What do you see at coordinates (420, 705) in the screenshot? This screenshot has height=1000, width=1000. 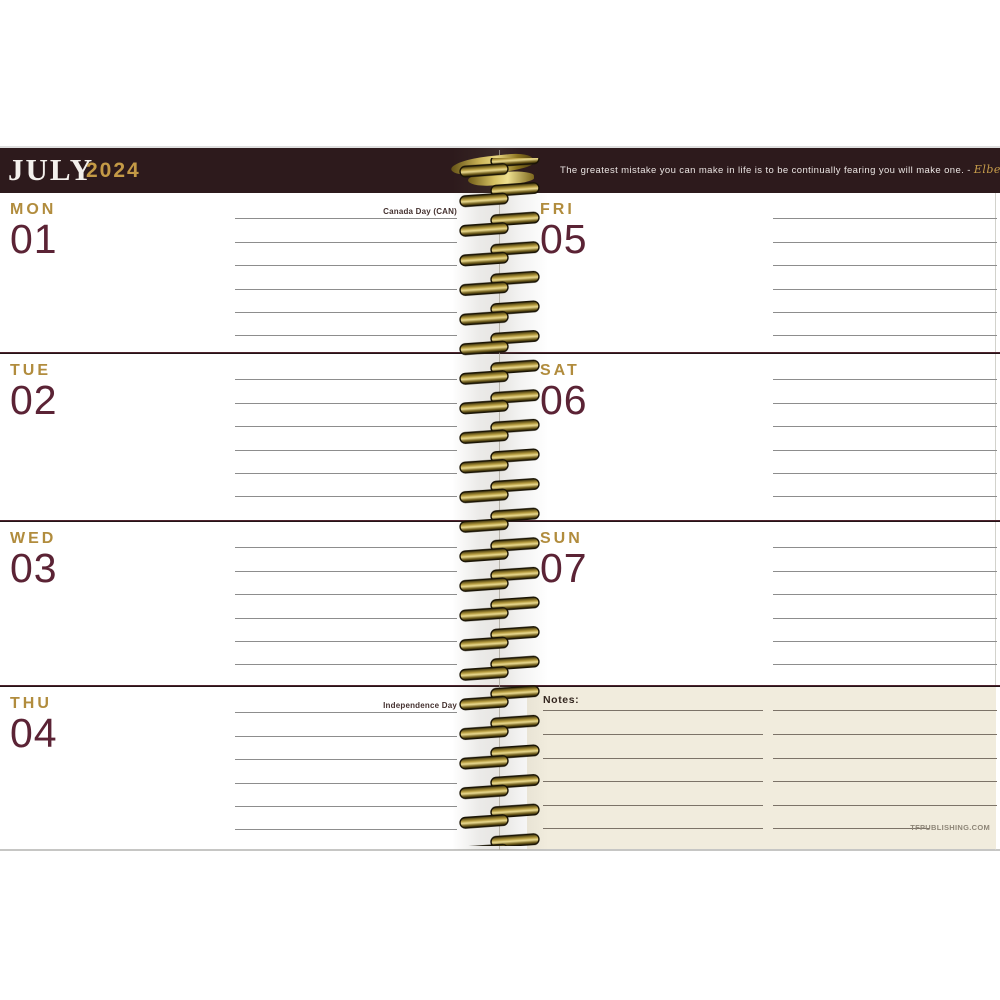 I see `holiday-label: Independence Day` at bounding box center [420, 705].